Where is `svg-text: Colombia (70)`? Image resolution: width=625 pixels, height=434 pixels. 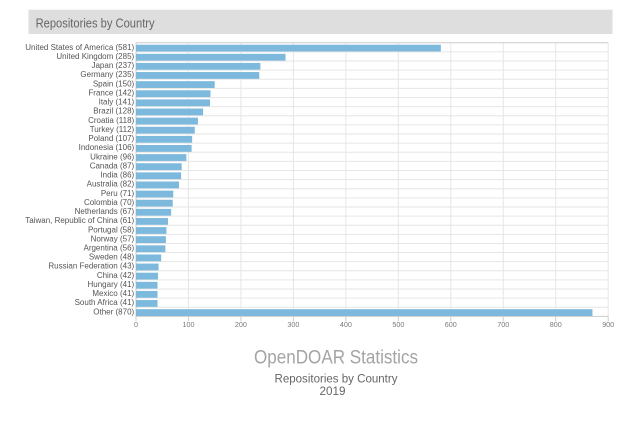 svg-text: Colombia (70) is located at coordinates (109, 202).